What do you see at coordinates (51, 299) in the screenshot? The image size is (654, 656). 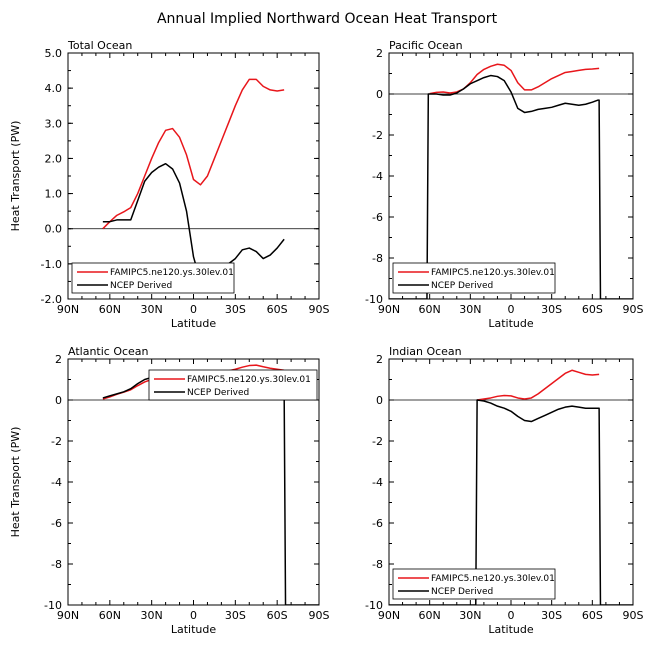 I see `y-tick-label: -2.0` at bounding box center [51, 299].